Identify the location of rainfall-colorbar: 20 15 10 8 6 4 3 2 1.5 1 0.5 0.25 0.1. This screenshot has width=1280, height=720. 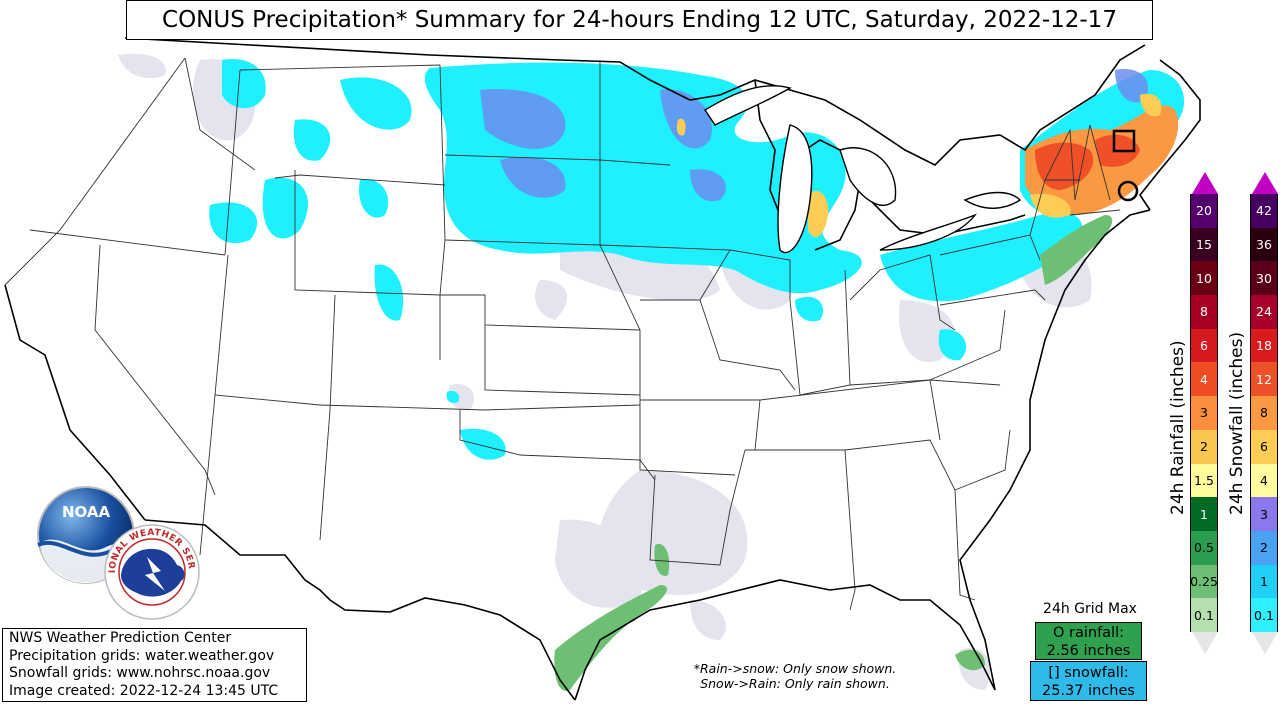
(1205, 416).